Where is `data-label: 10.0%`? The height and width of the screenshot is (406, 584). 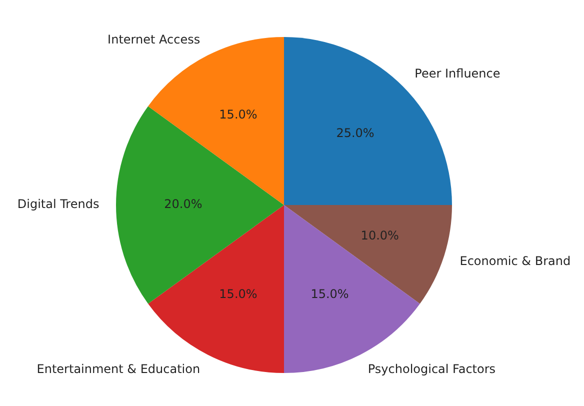
data-label: 10.0% is located at coordinates (379, 235).